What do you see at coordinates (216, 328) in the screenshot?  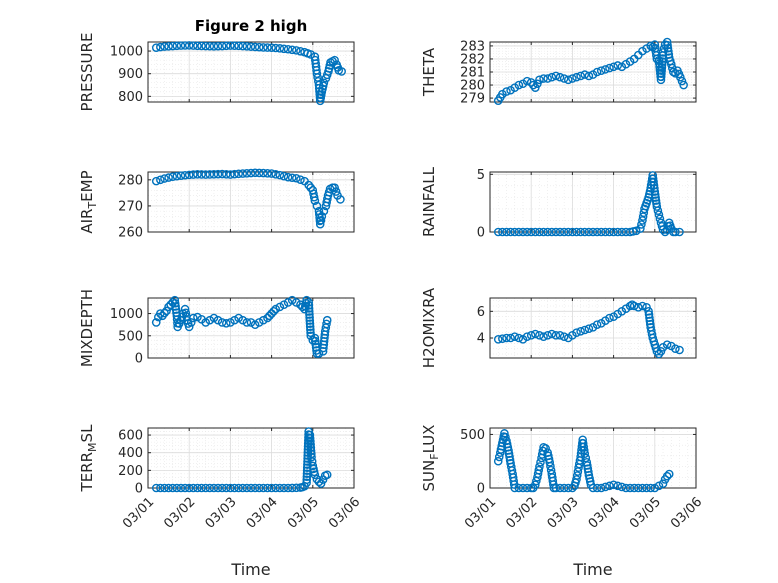 I see `subplot-mixdepth: 0 500 1000 MIXDEPTH` at bounding box center [216, 328].